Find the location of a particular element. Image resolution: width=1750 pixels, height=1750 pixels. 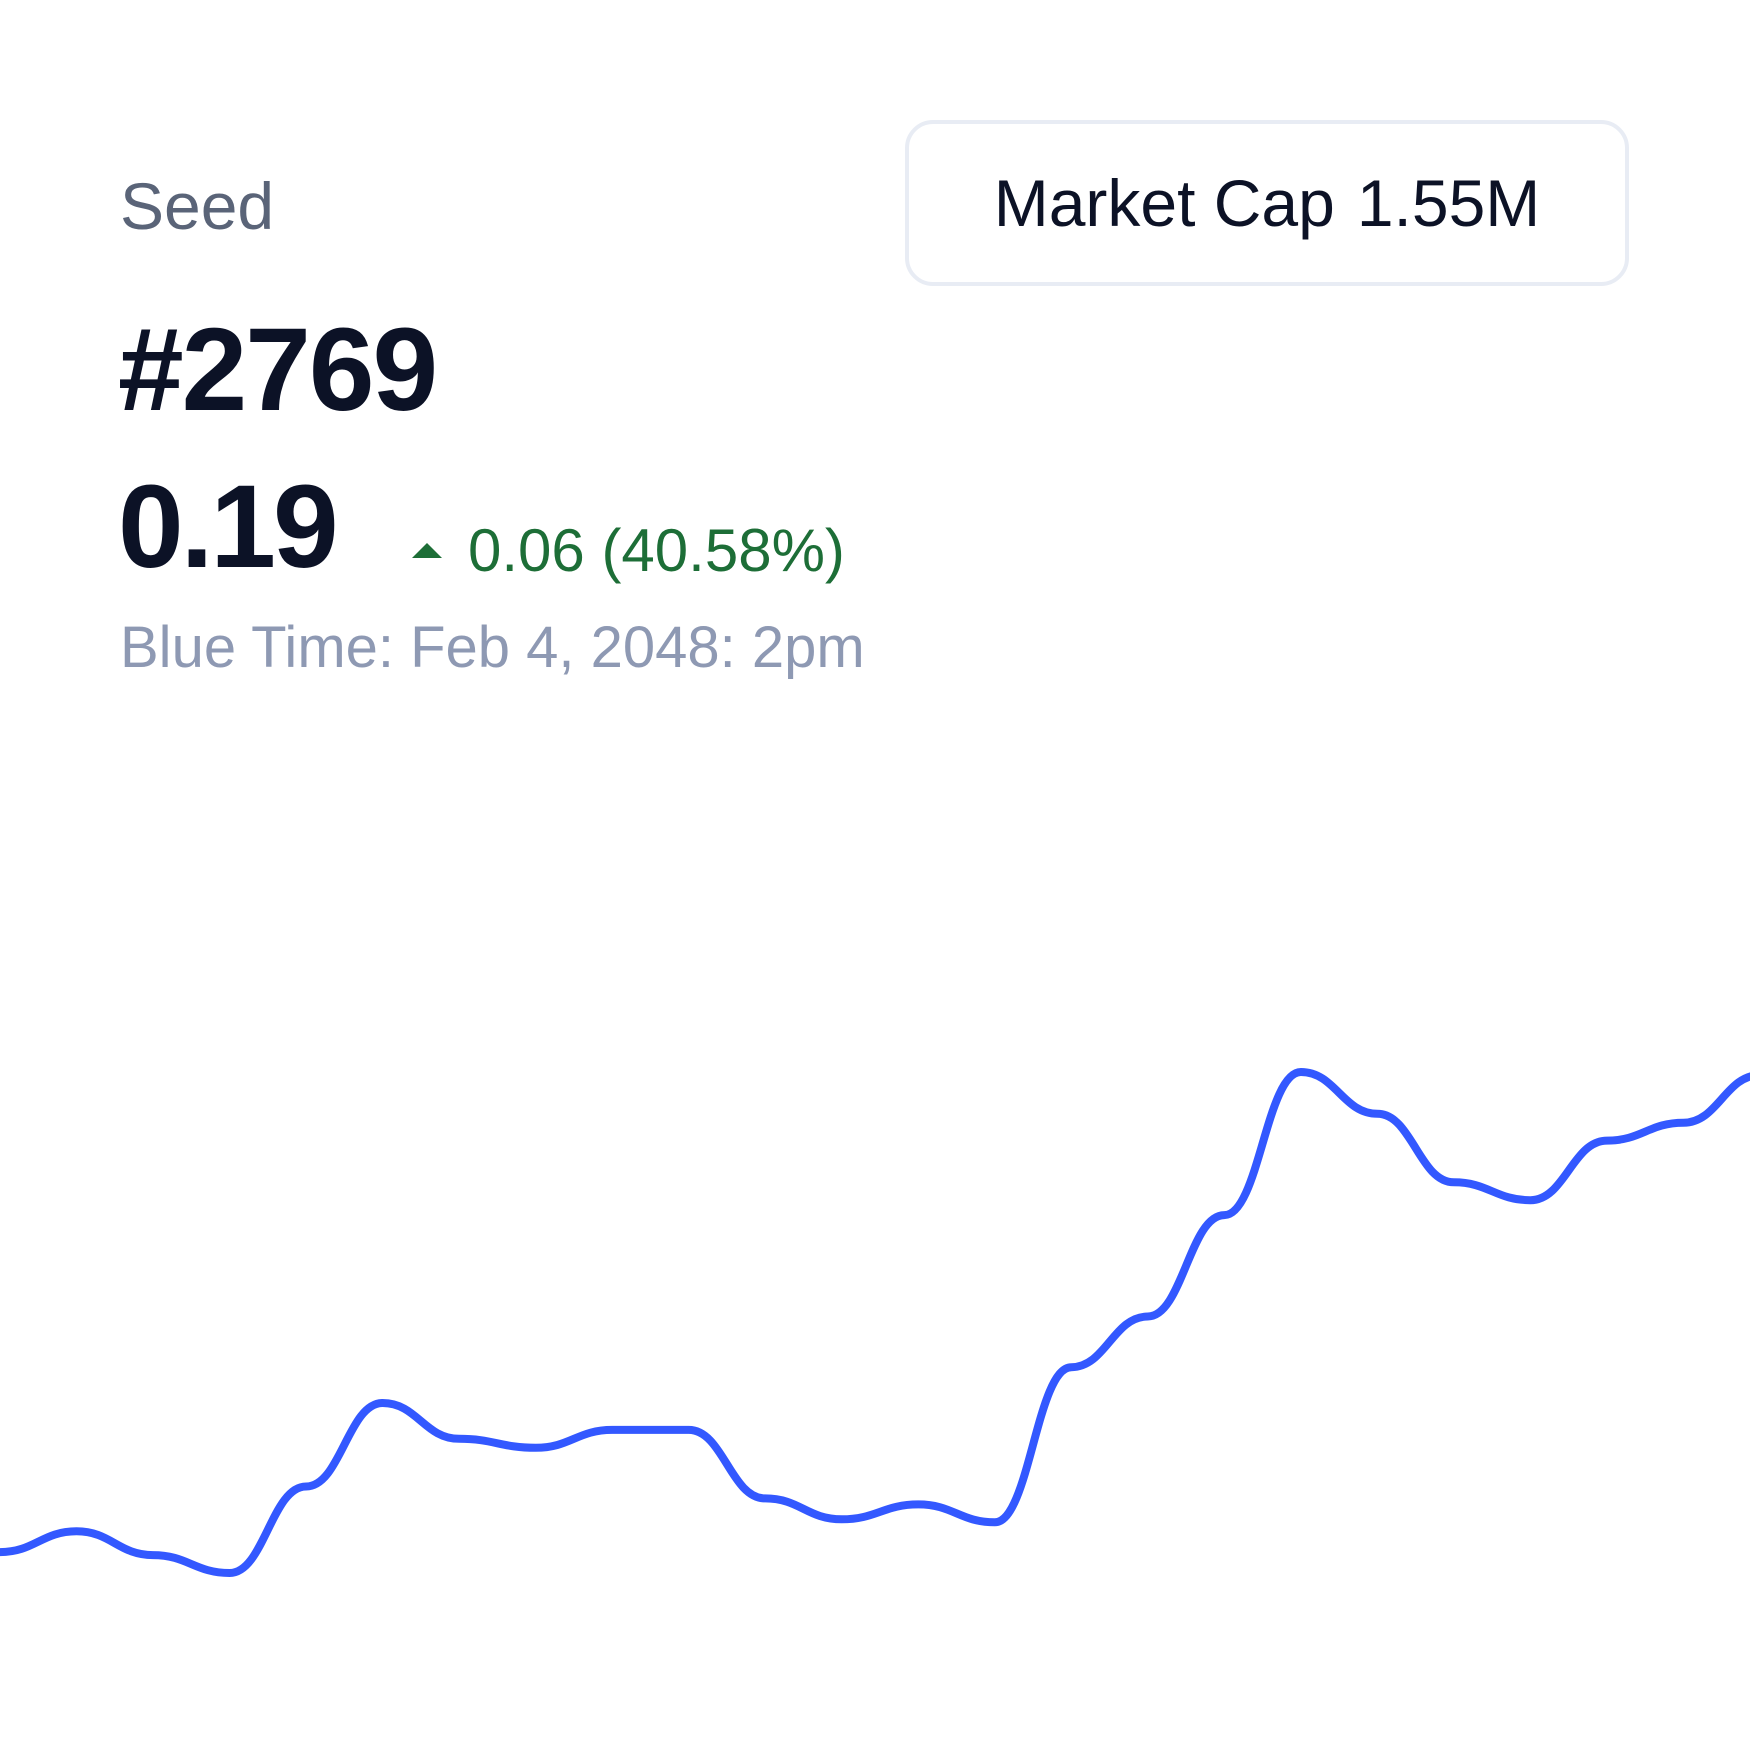

market-cap-label: Market Cap is located at coordinates (1164, 203).